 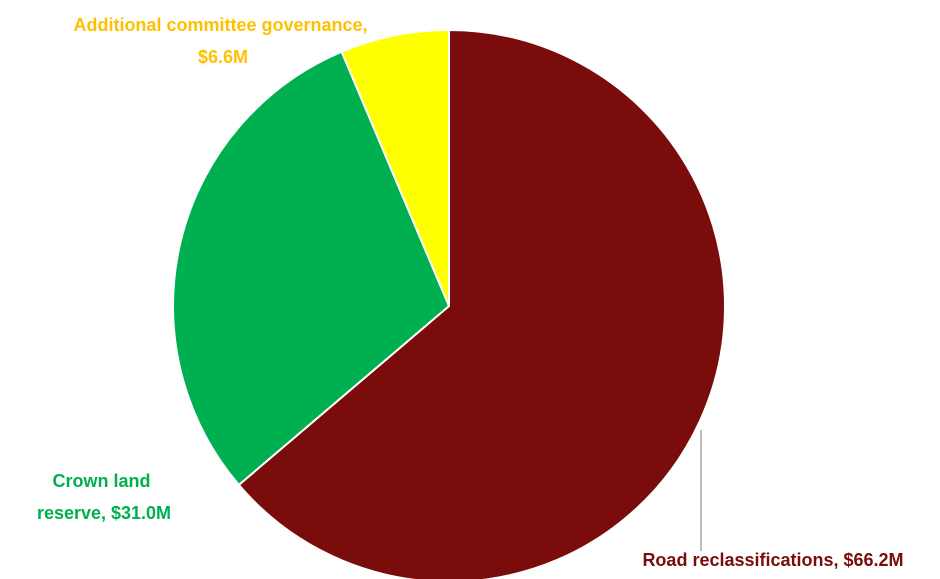 What do you see at coordinates (223, 57) in the screenshot?
I see `data-label-line: $6.6M` at bounding box center [223, 57].